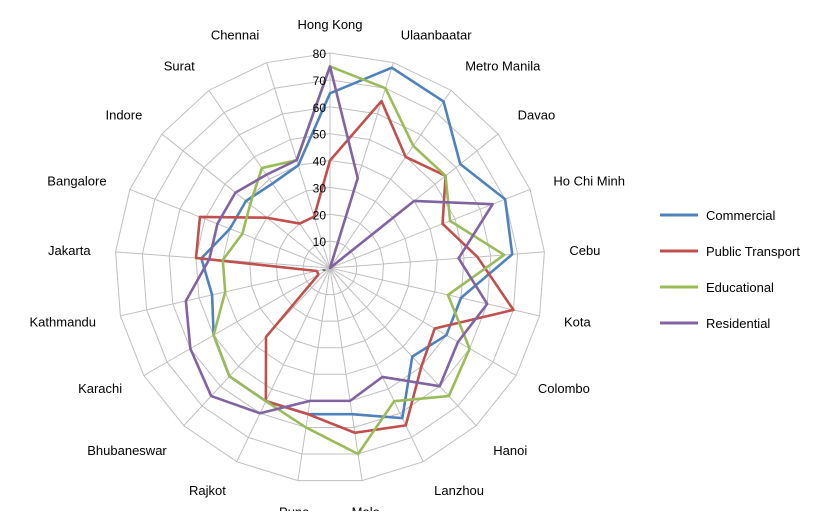 The image size is (839, 516). What do you see at coordinates (503, 66) in the screenshot?
I see `category-label-metro-manila: Metro Manila` at bounding box center [503, 66].